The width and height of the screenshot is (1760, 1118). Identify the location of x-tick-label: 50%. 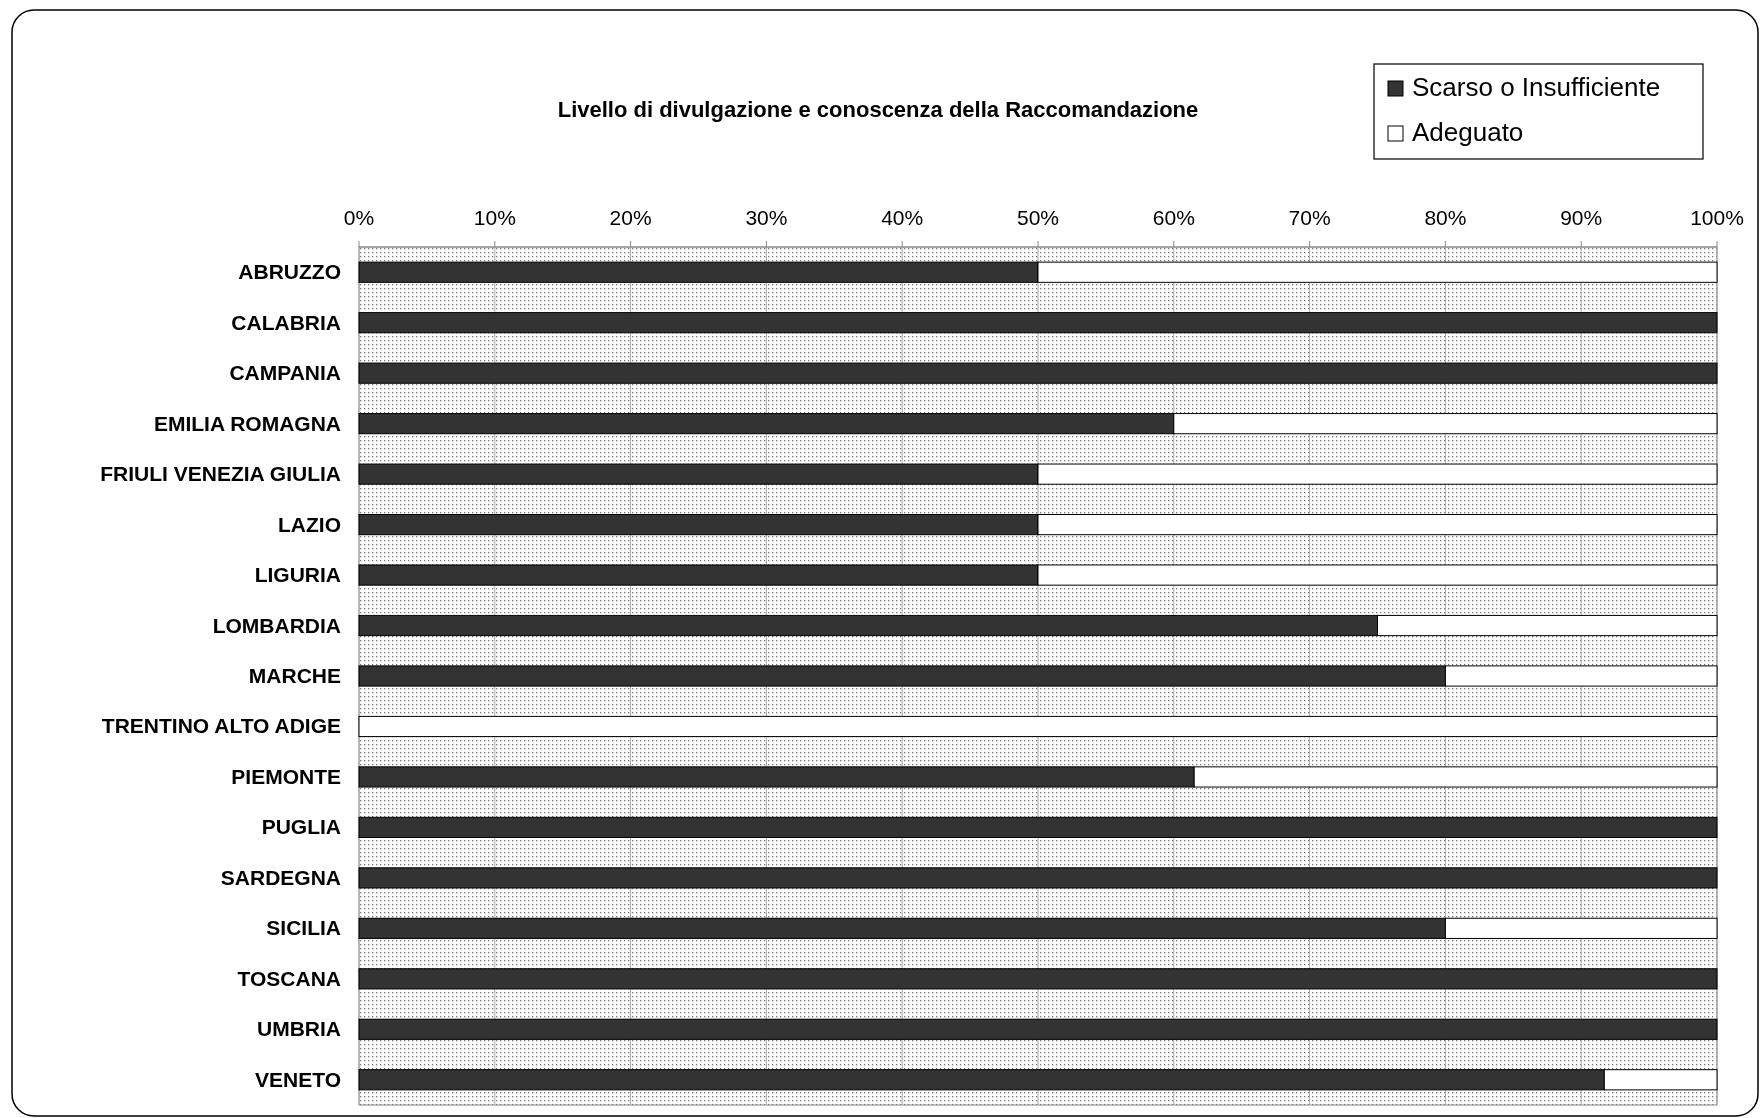
(1038, 217).